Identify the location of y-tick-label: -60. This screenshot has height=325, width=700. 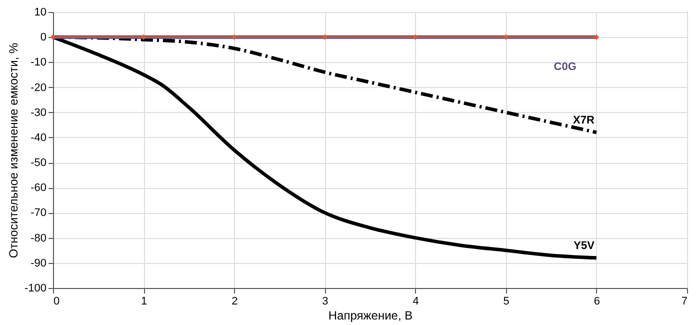
(38, 188).